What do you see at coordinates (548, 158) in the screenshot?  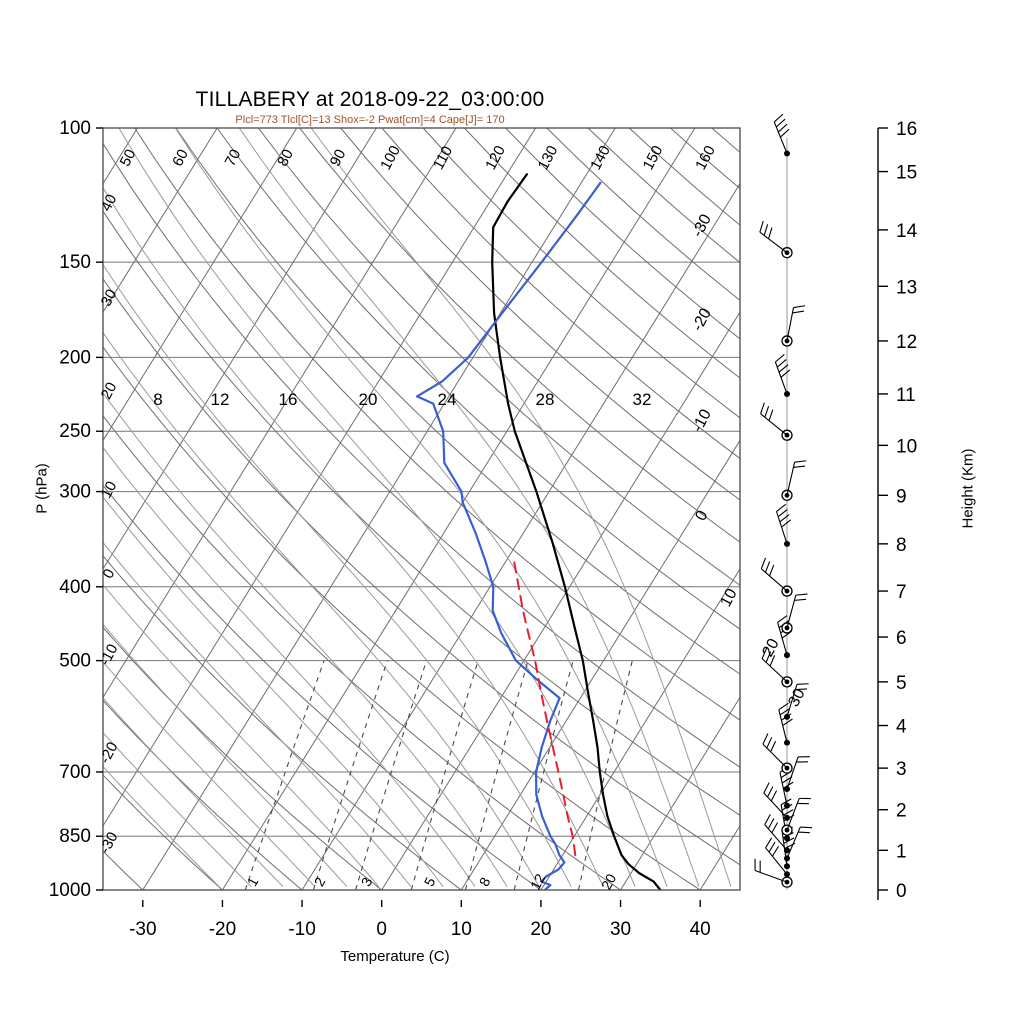 I see `svg-text: 130` at bounding box center [548, 158].